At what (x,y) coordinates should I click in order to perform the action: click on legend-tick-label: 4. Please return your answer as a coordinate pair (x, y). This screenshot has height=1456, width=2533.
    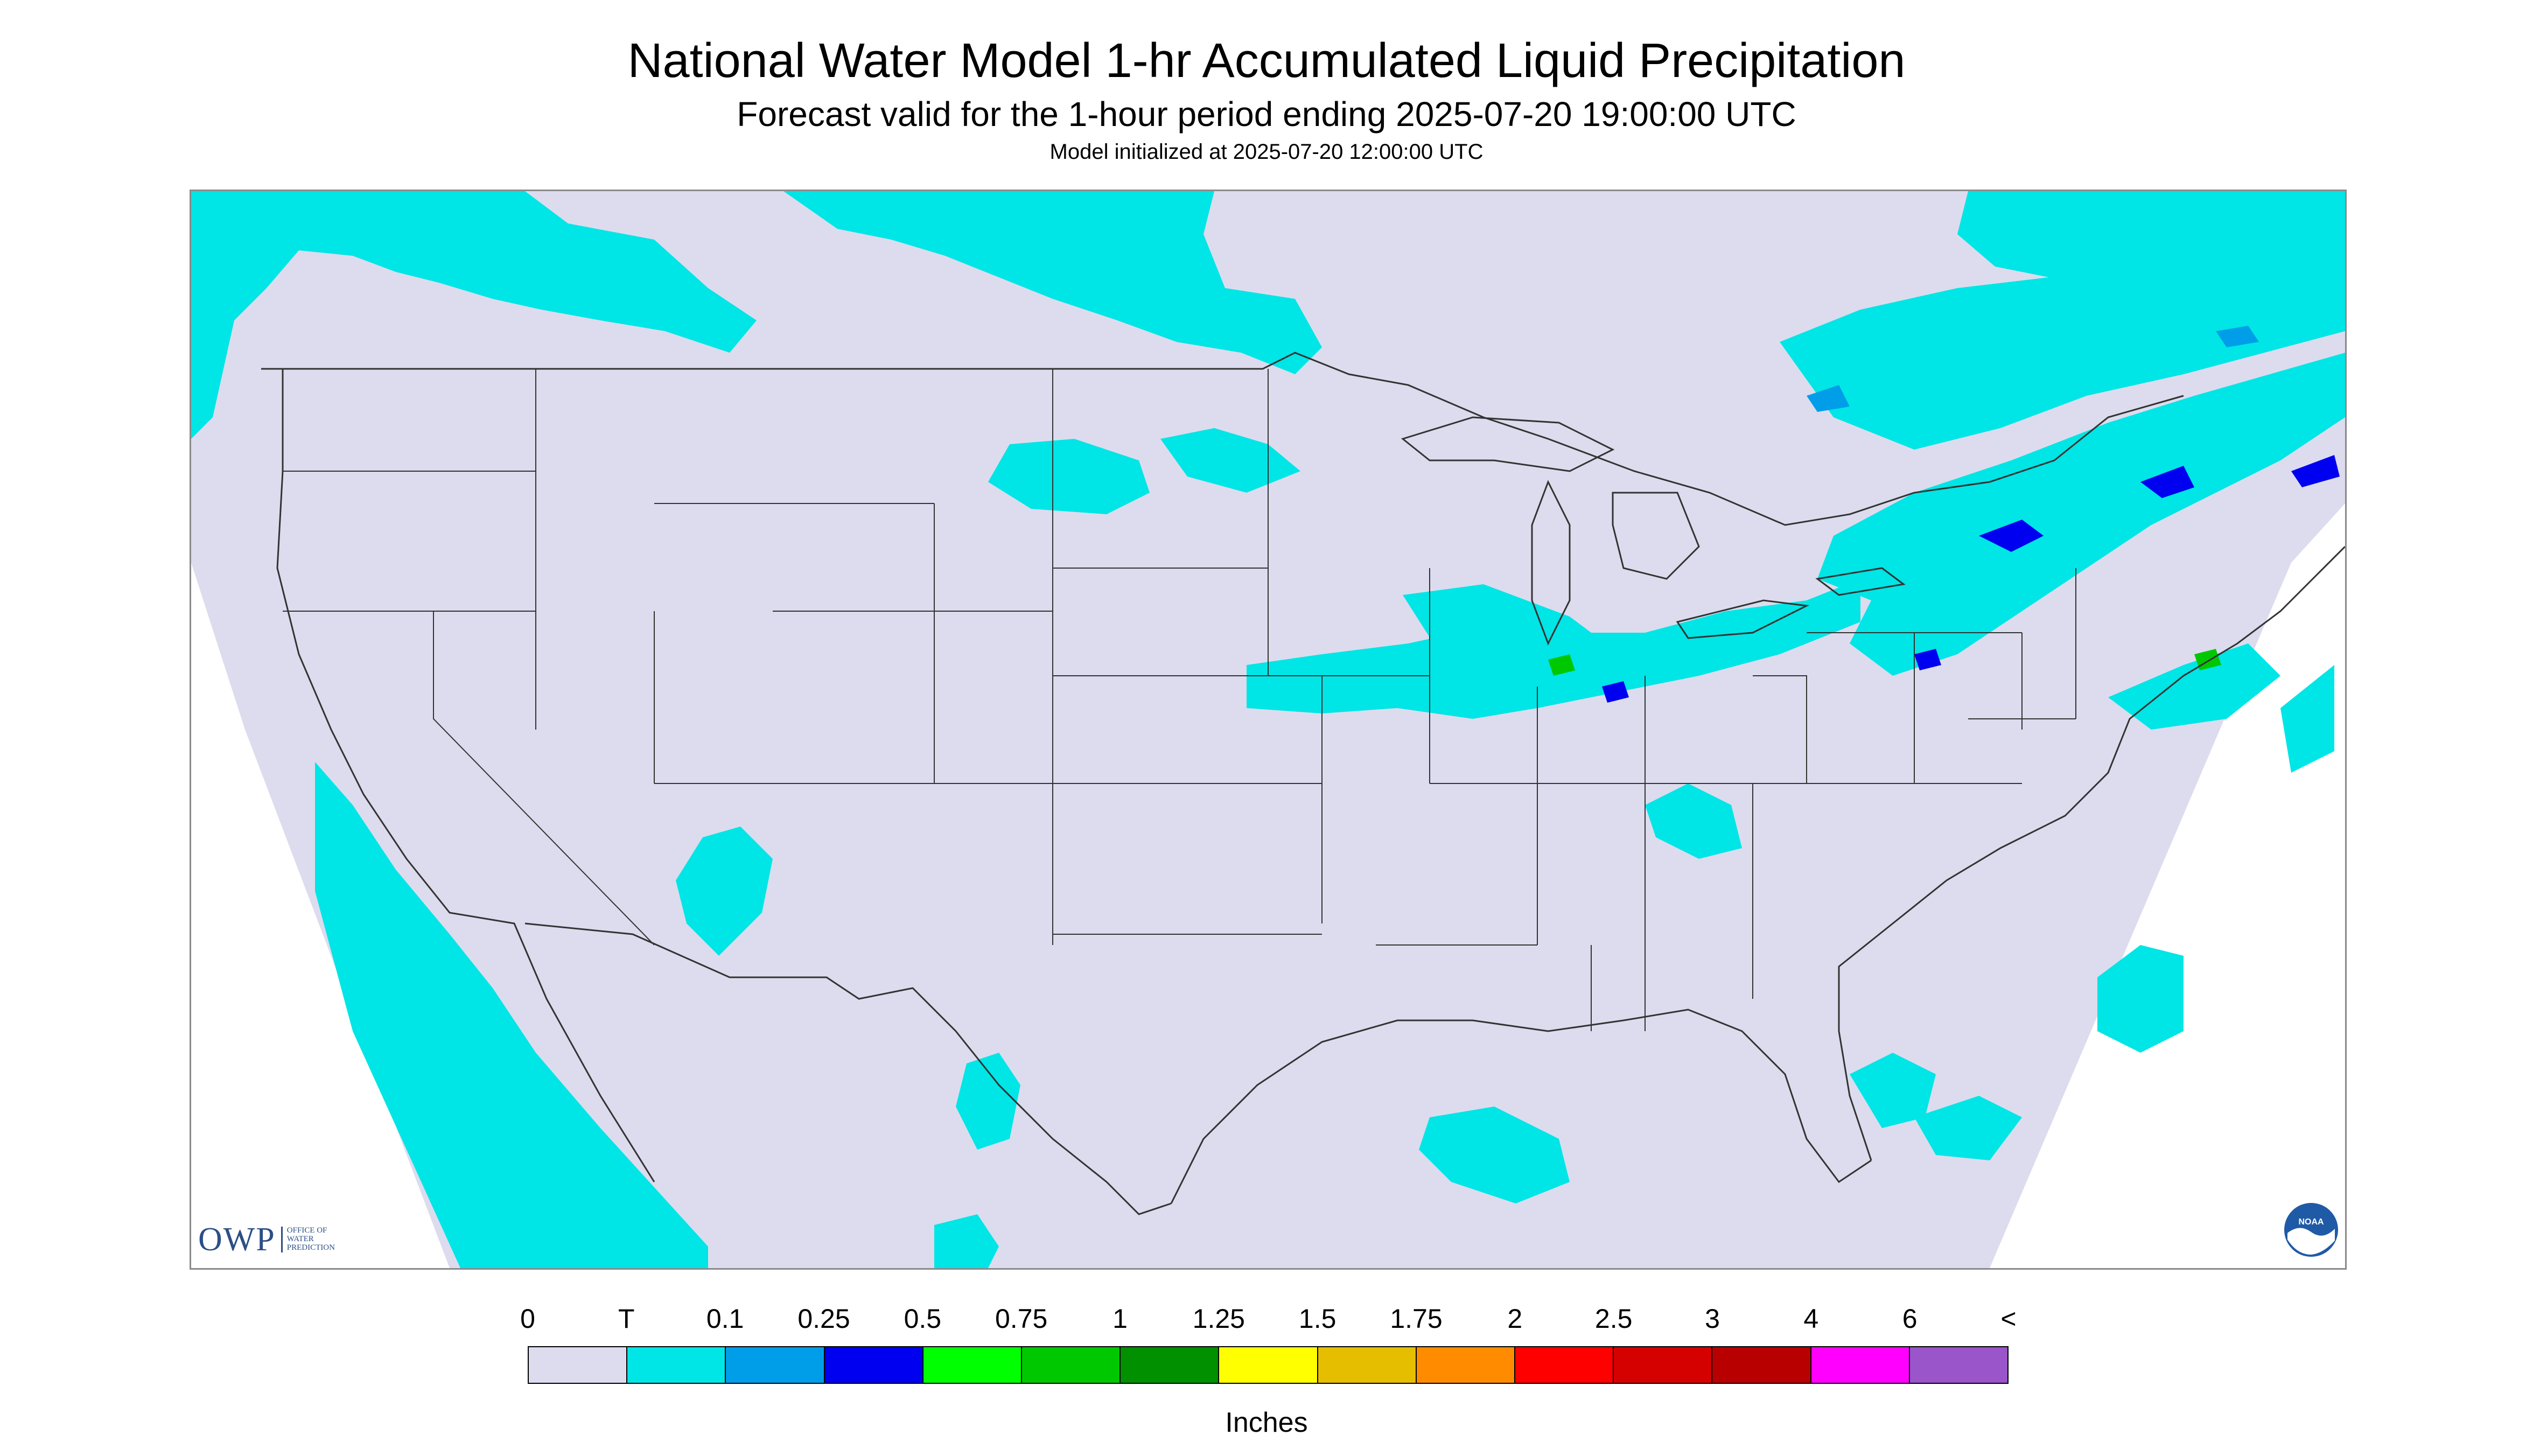
    Looking at the image, I should click on (1811, 1319).